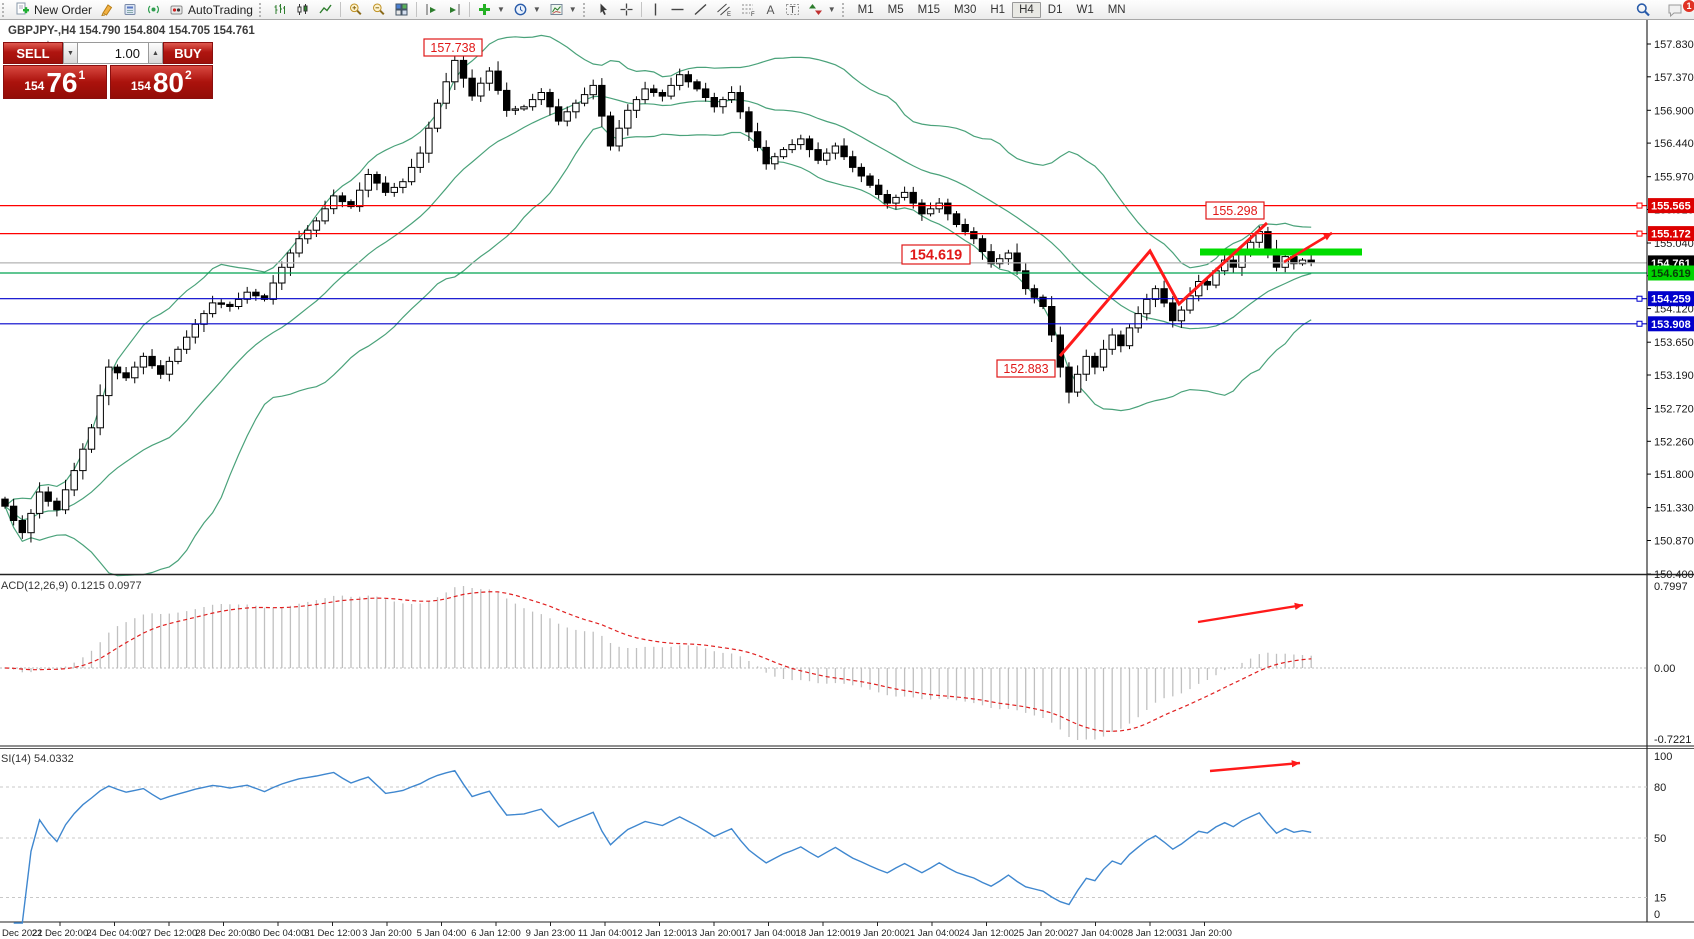  Describe the element at coordinates (1663, 757) in the screenshot. I see `svg-text: 100` at that location.